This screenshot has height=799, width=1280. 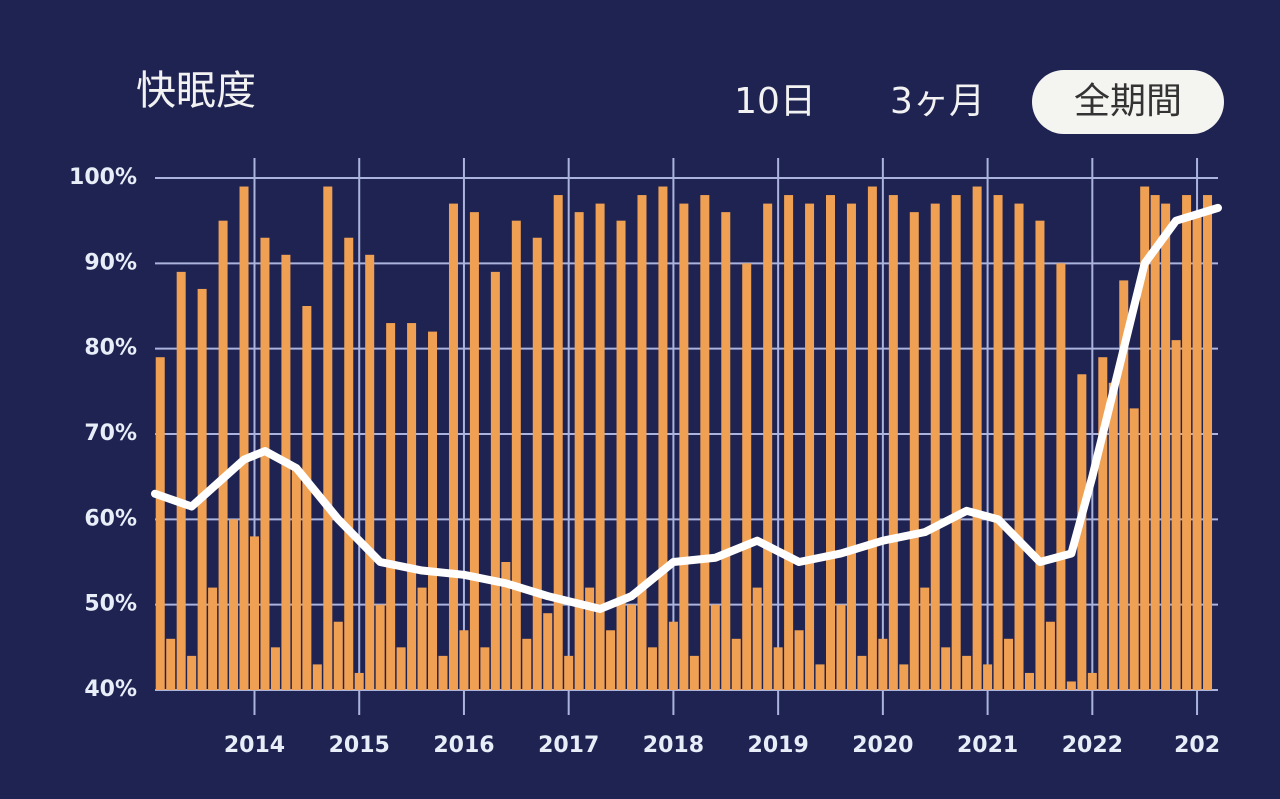 I want to click on x-tick-label: 2018, so click(x=673, y=745).